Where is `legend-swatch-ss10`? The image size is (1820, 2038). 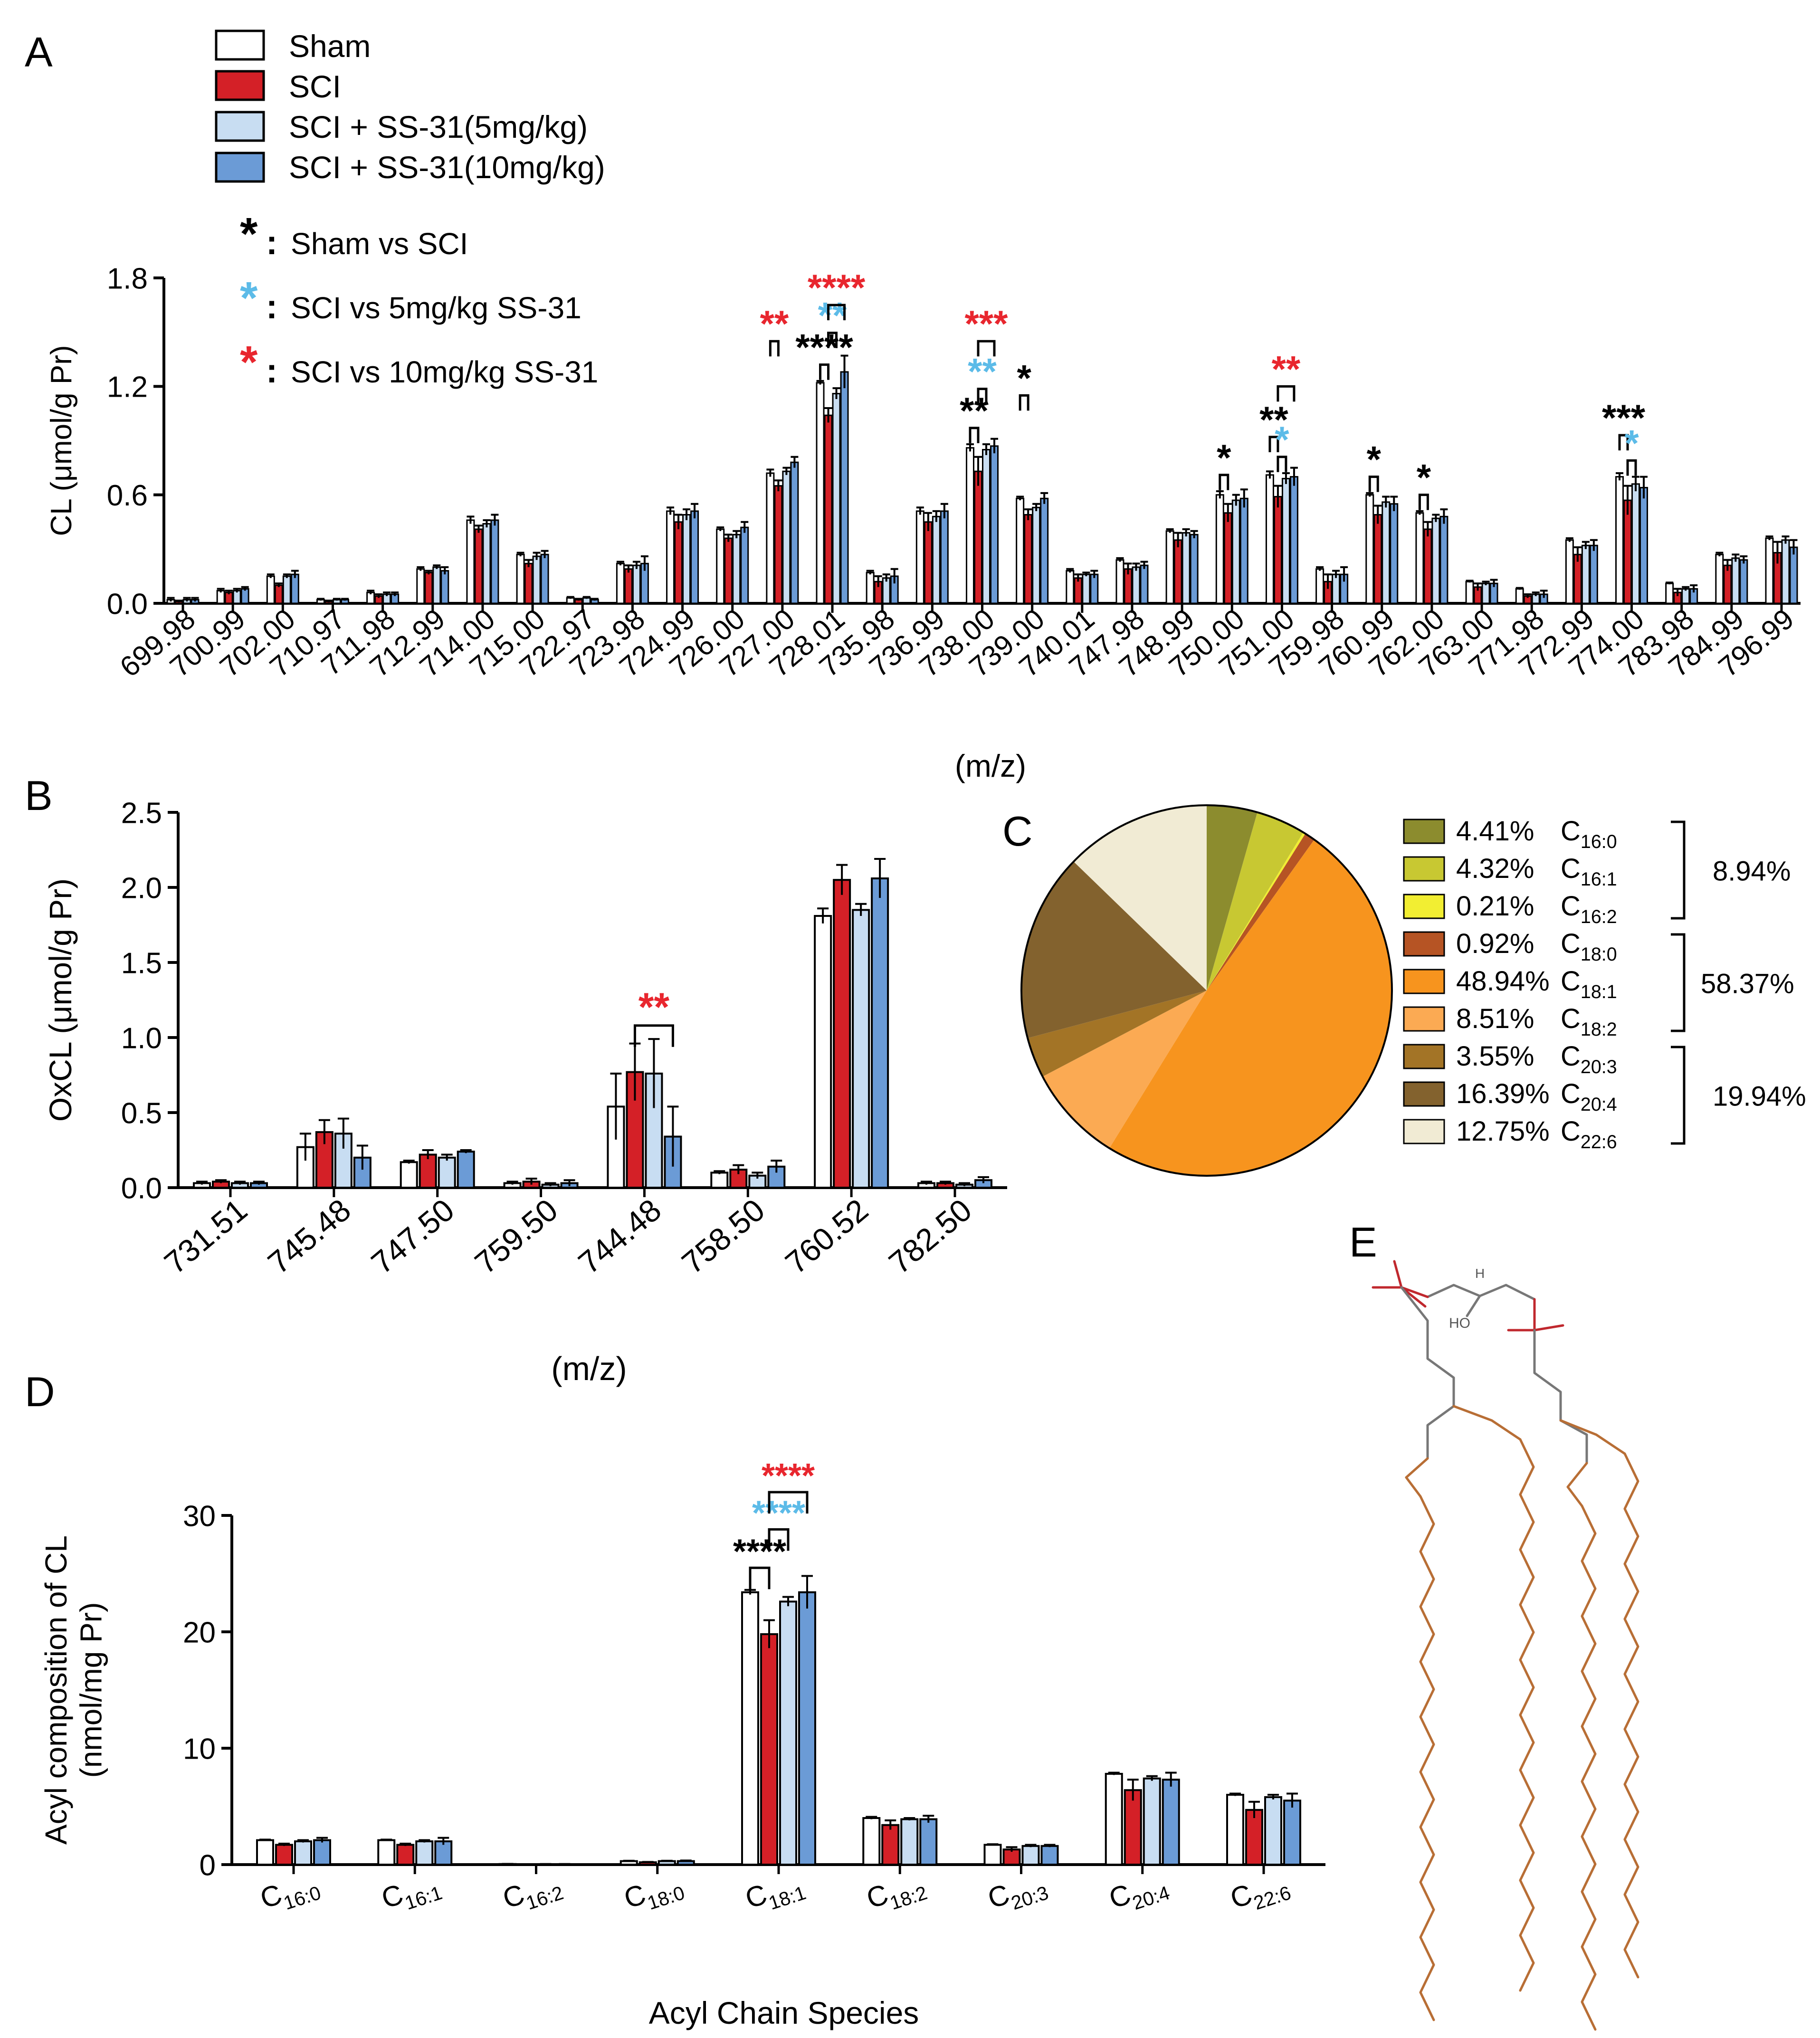 legend-swatch-ss10 is located at coordinates (240, 167).